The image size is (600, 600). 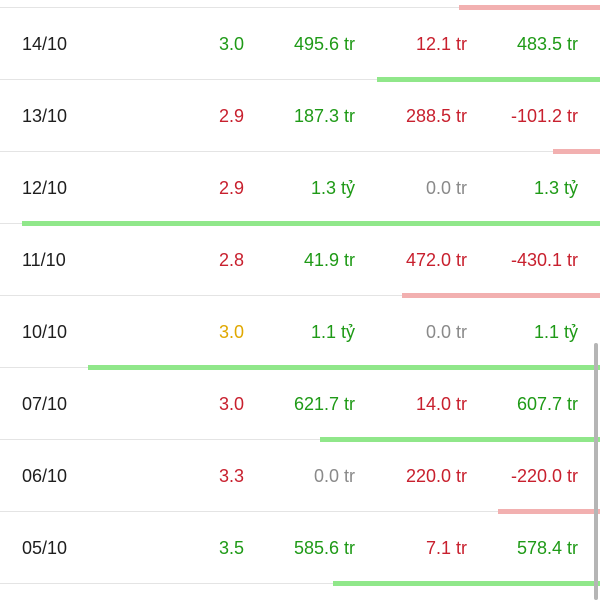 I want to click on sell-value-cell: 288.5 tr, so click(x=436, y=116).